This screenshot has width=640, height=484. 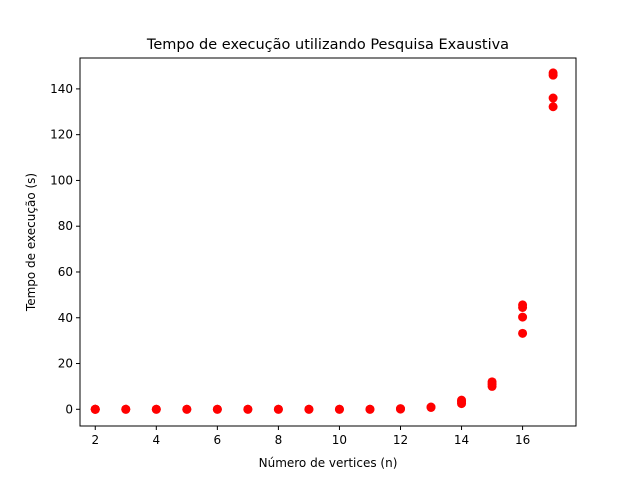 I want to click on x-tick-label: 12, so click(x=400, y=440).